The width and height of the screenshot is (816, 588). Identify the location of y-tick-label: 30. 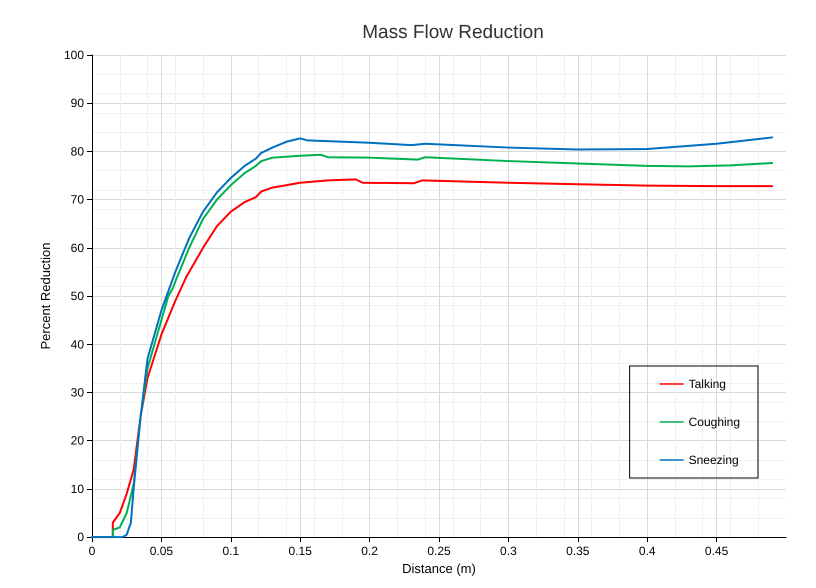
(77, 392).